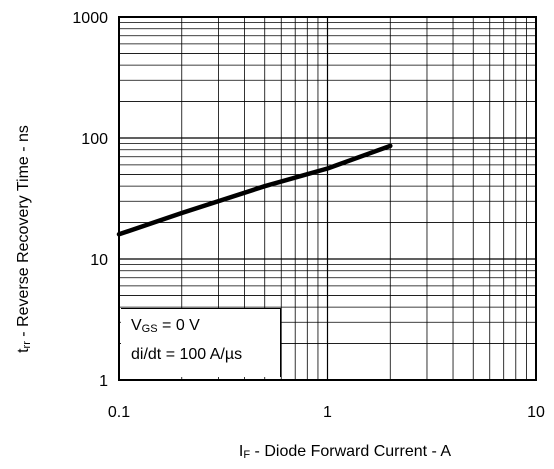  I want to click on x-tick-label: 10, so click(536, 412).